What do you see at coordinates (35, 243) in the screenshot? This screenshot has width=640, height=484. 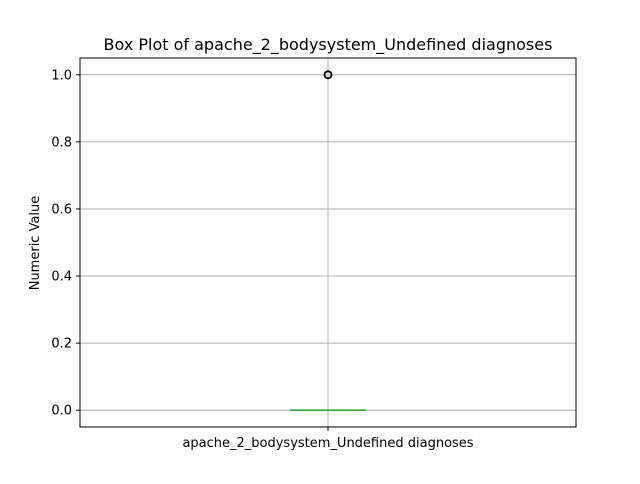 I see `y-axis-label: Numeric Value` at bounding box center [35, 243].